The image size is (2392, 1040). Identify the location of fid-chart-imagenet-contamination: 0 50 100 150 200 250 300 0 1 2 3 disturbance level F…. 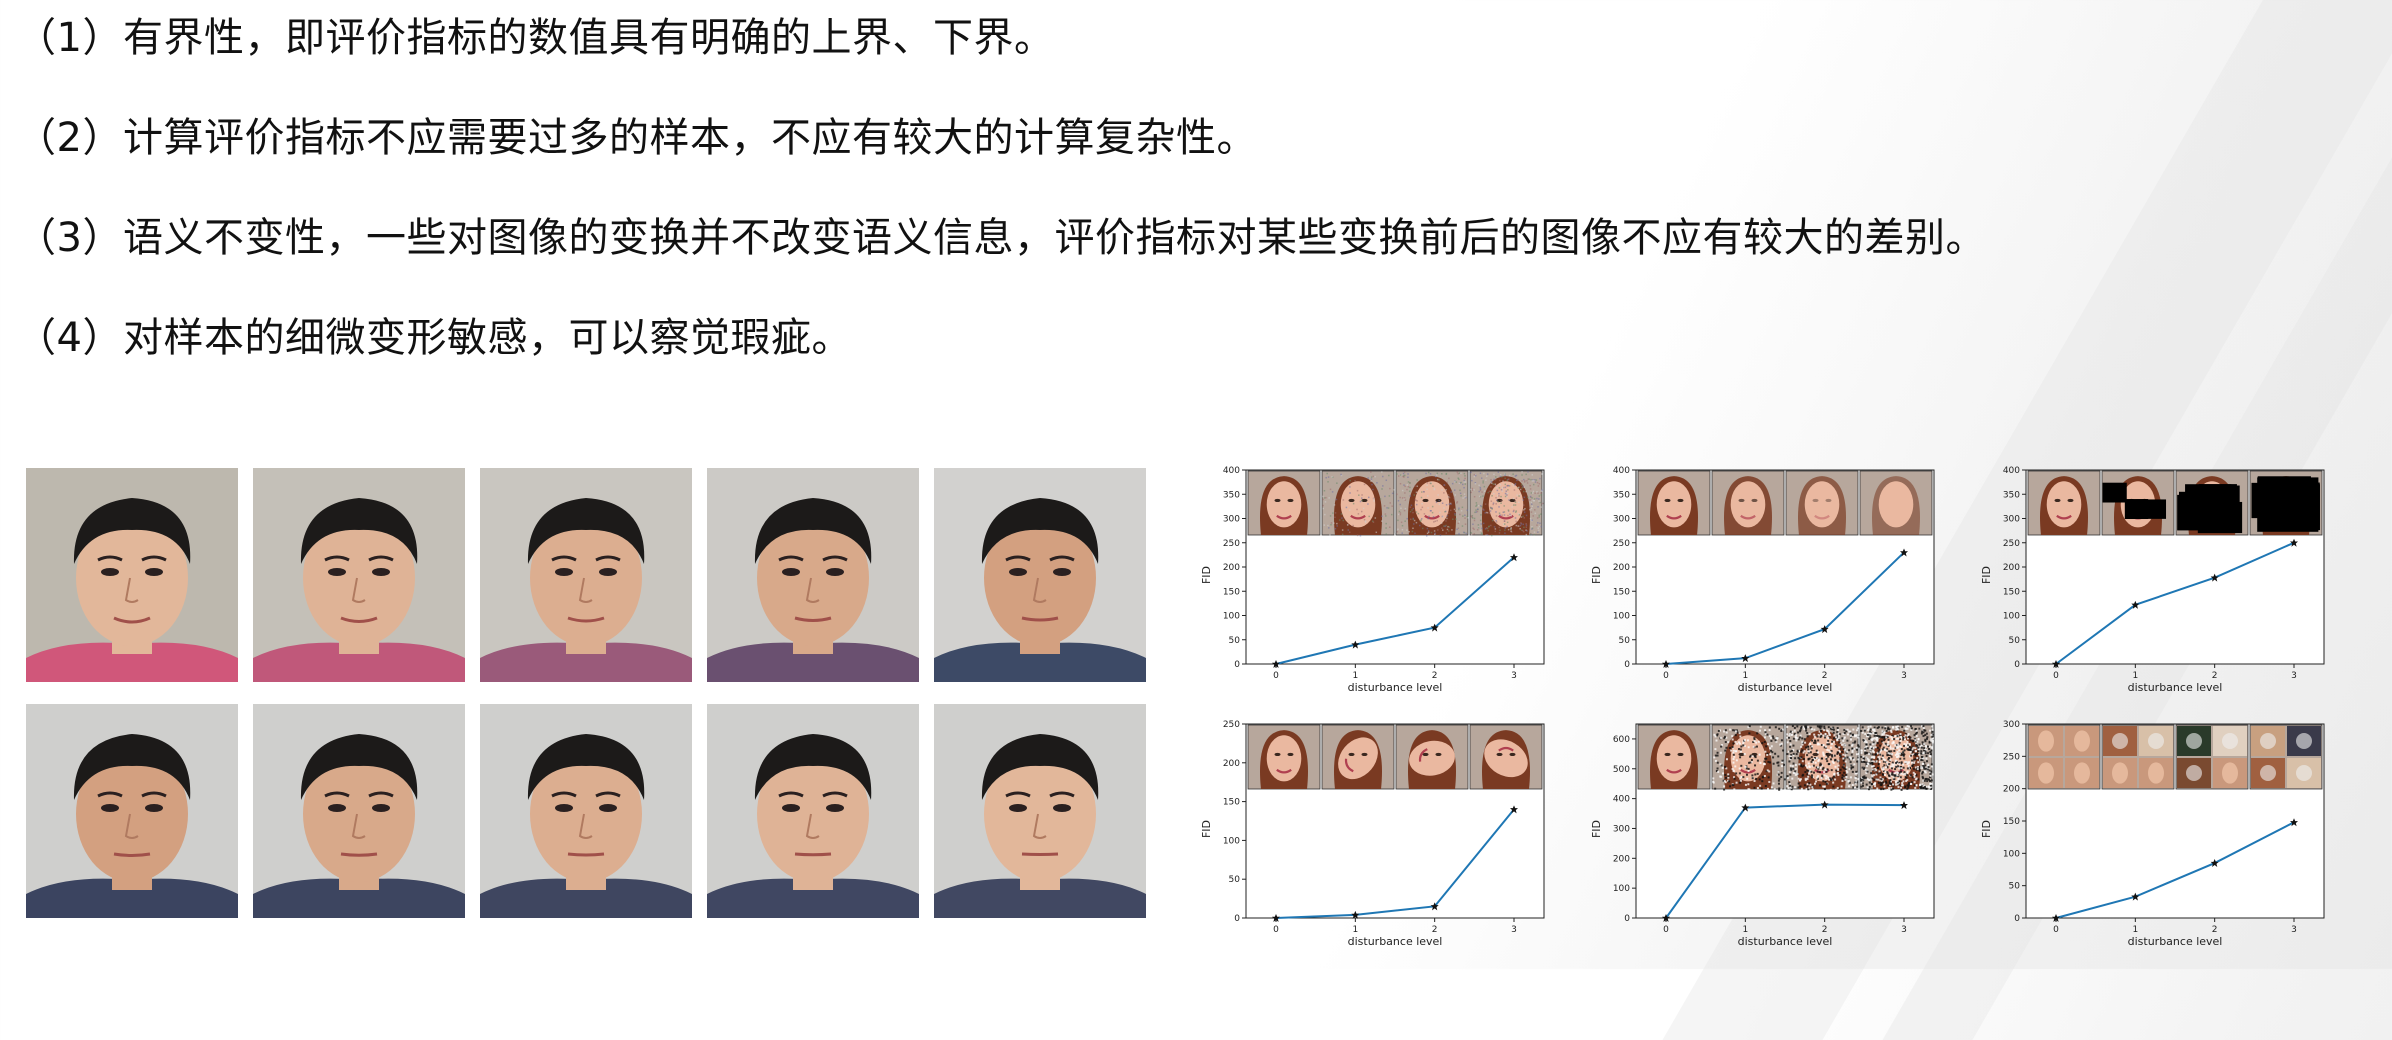
(2165, 841).